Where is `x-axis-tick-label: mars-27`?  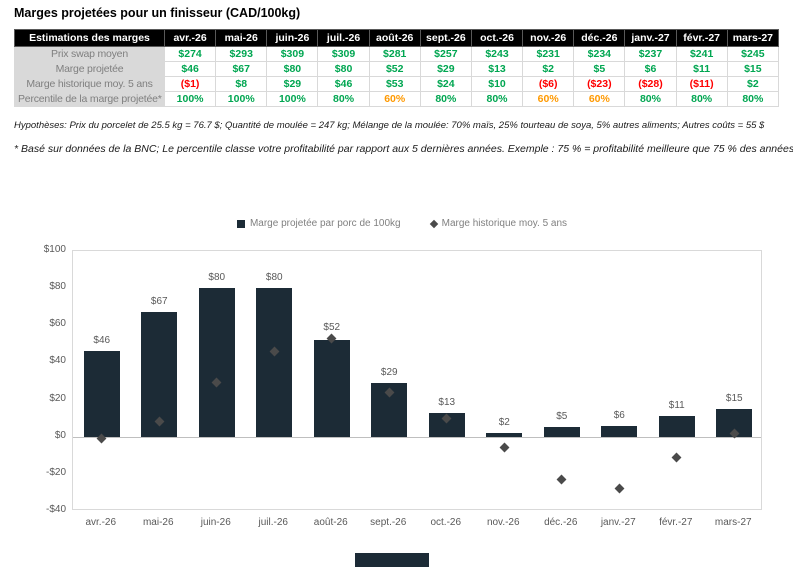 x-axis-tick-label: mars-27 is located at coordinates (733, 522).